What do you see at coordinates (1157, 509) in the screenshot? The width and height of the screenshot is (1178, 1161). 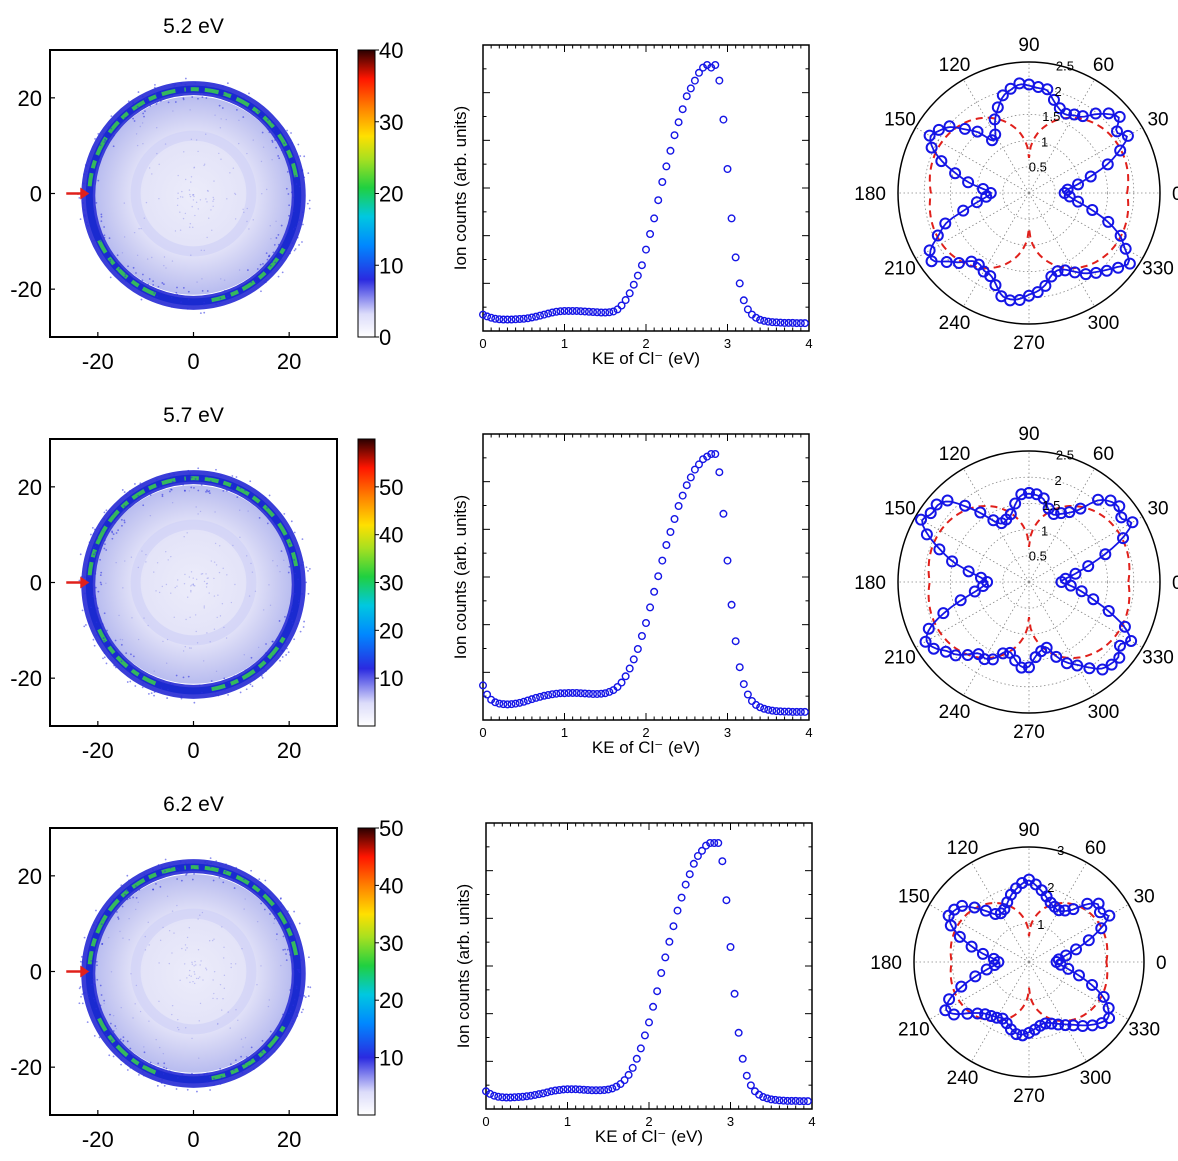 I see `polar-angle-label: 30` at bounding box center [1157, 509].